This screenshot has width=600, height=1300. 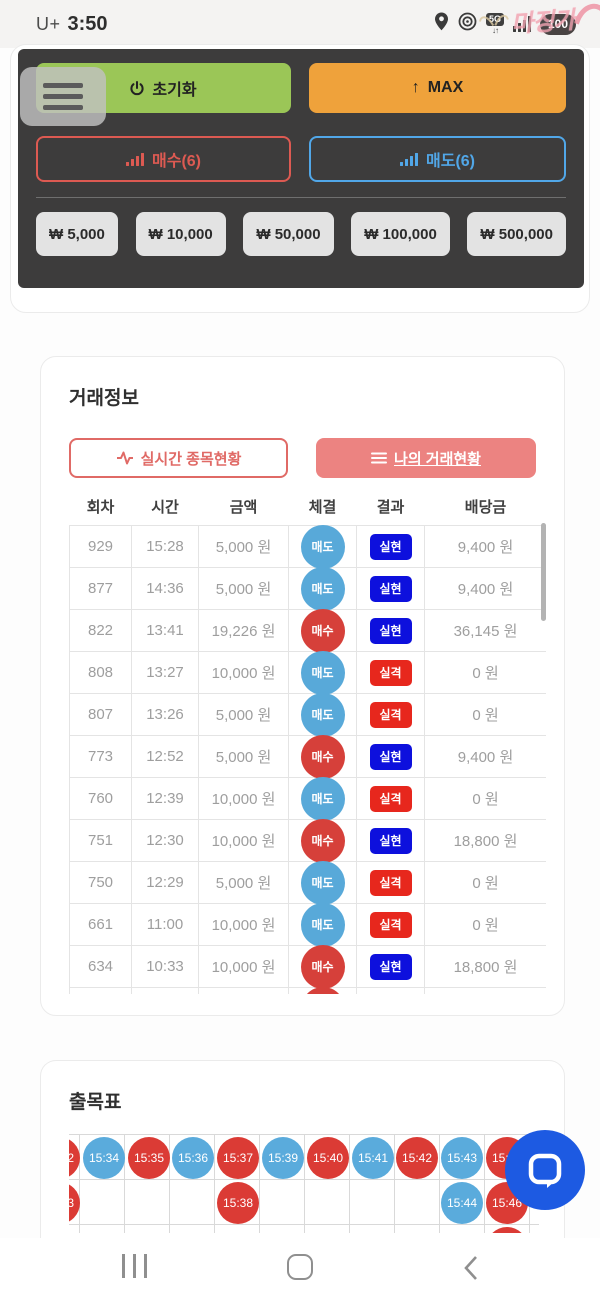 What do you see at coordinates (328, 1158) in the screenshot?
I see `grid-cell: 15:40` at bounding box center [328, 1158].